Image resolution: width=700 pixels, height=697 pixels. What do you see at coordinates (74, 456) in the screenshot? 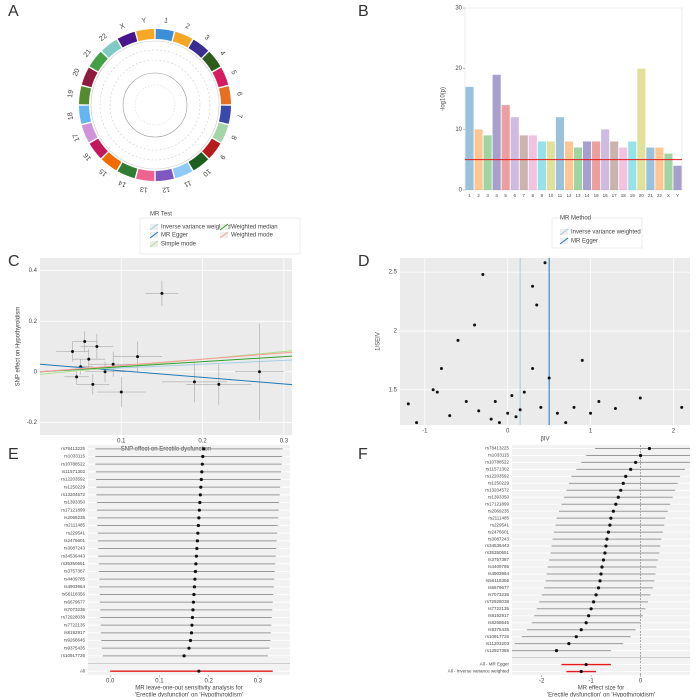
I see `row-label: rs1033115` at bounding box center [74, 456].